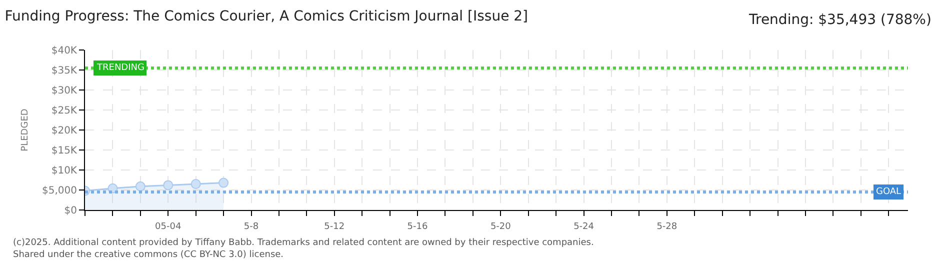 The height and width of the screenshot is (270, 940). Describe the element at coordinates (64, 111) in the screenshot. I see `y-tick-label: $25K` at that location.